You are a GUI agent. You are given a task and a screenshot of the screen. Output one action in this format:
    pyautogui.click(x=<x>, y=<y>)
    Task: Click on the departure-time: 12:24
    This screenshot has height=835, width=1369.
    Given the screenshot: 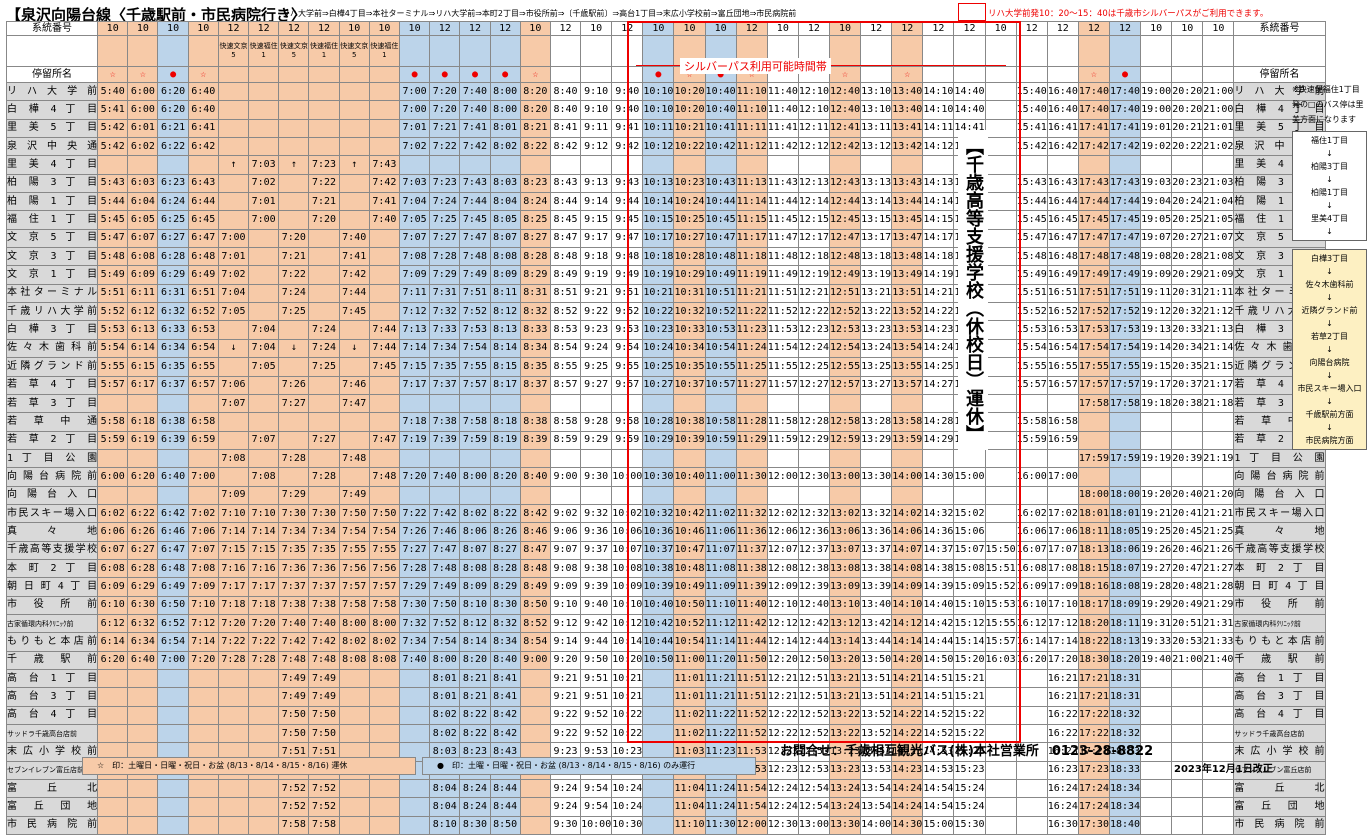 What is the action you would take?
    pyautogui.click(x=782, y=807)
    